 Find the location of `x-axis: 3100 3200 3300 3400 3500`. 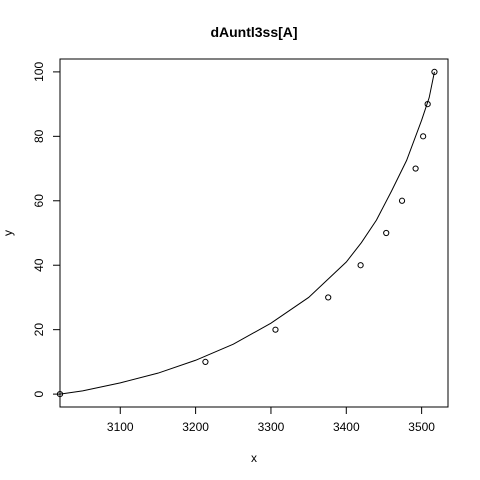

x-axis: 3100 3200 3300 3400 3500 is located at coordinates (271, 420).